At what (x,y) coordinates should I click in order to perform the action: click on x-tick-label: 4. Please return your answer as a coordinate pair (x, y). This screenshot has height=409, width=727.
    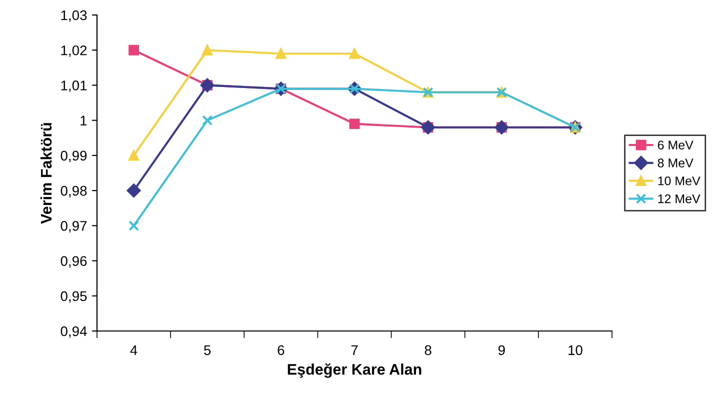
    Looking at the image, I should click on (134, 350).